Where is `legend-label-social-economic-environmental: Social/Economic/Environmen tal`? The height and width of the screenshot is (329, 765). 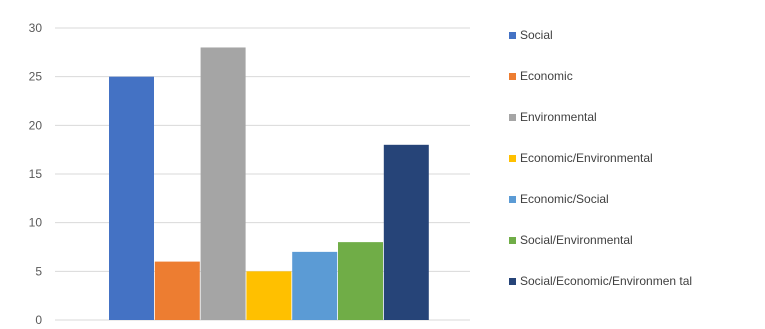 legend-label-social-economic-environmental: Social/Economic/Environmen tal is located at coordinates (606, 281).